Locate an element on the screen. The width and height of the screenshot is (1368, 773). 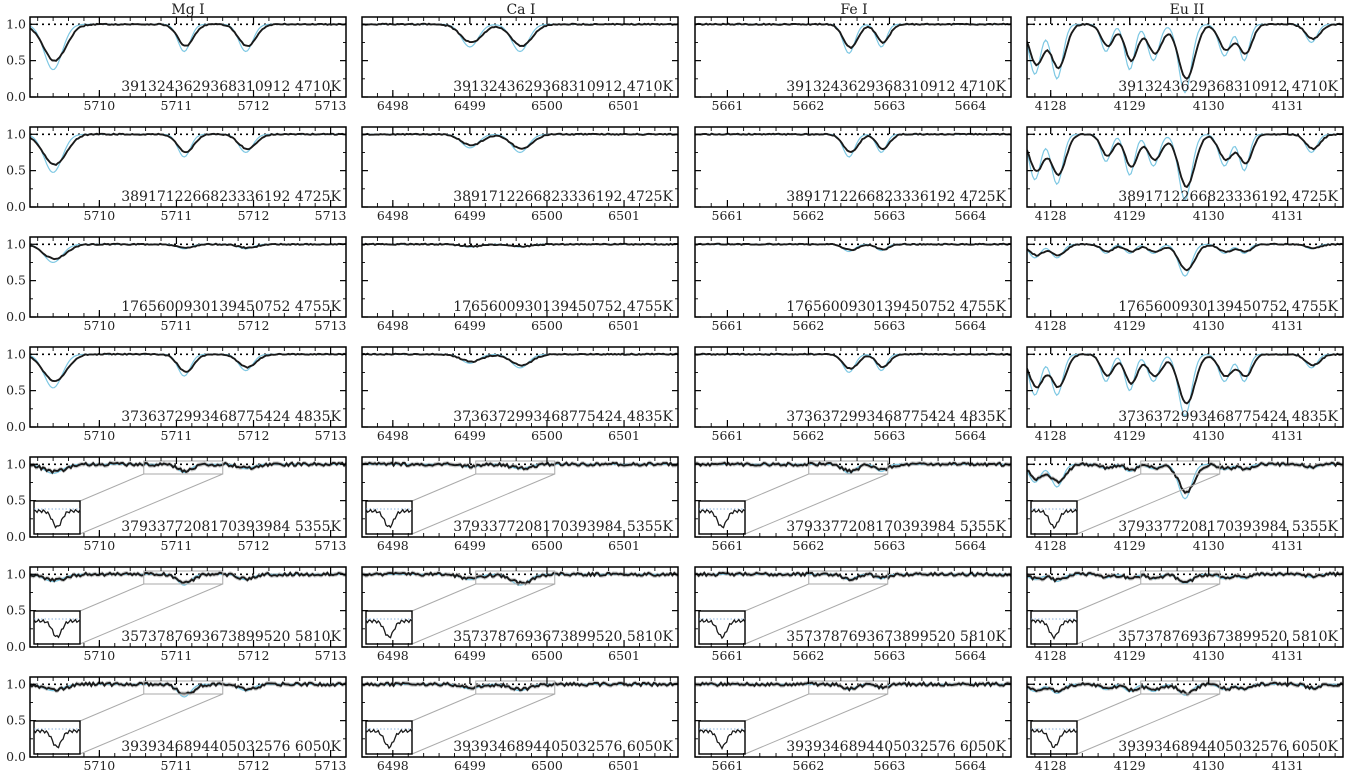
x-tick-label: 4130 is located at coordinates (1209, 655).